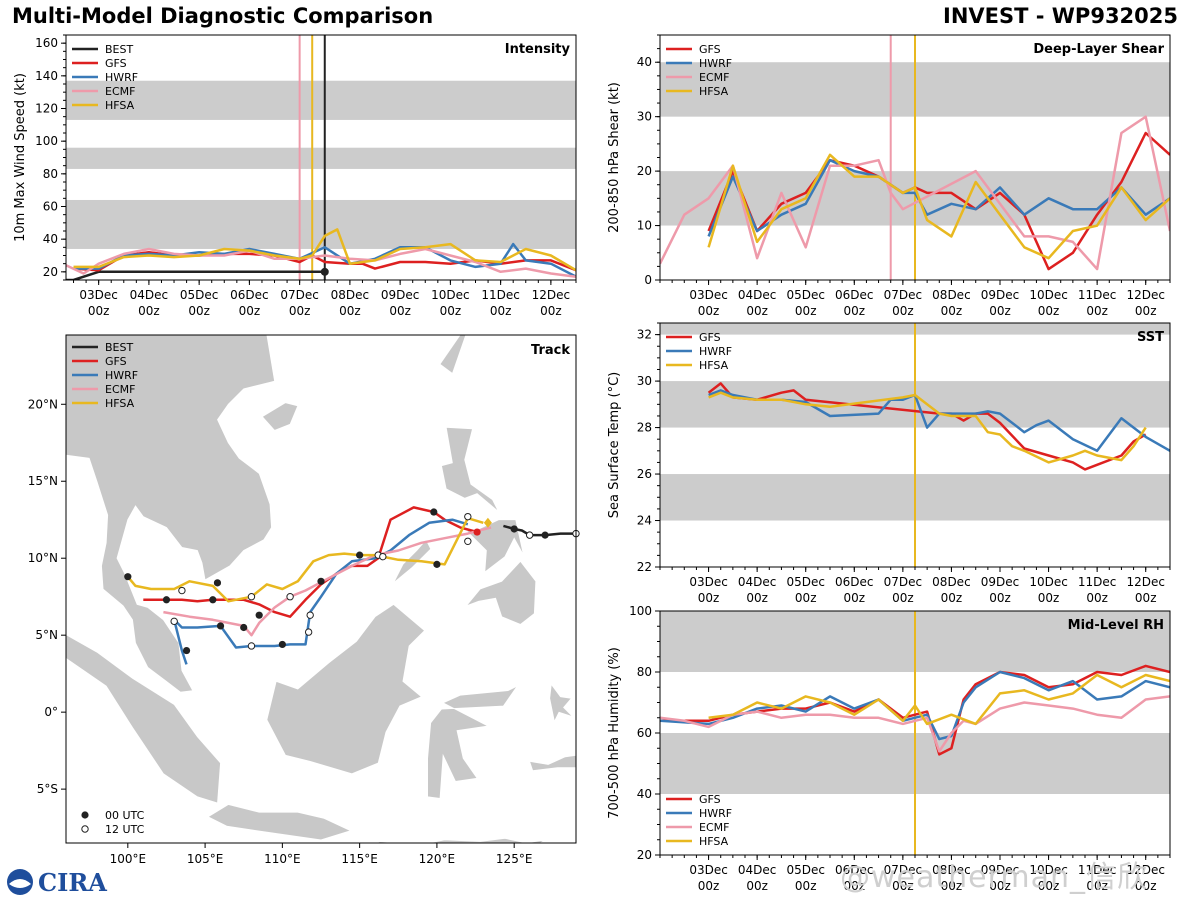  Describe the element at coordinates (550, 350) in the screenshot. I see `track-title: Track` at that location.